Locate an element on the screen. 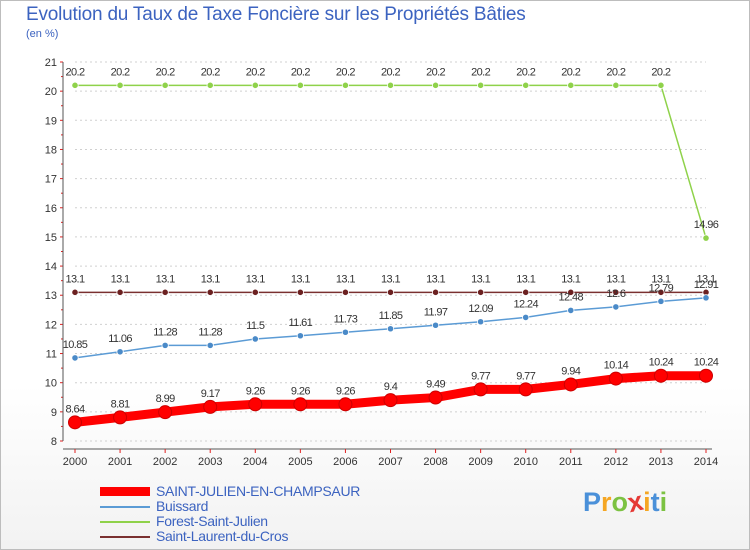  logo-letter: P is located at coordinates (592, 502).